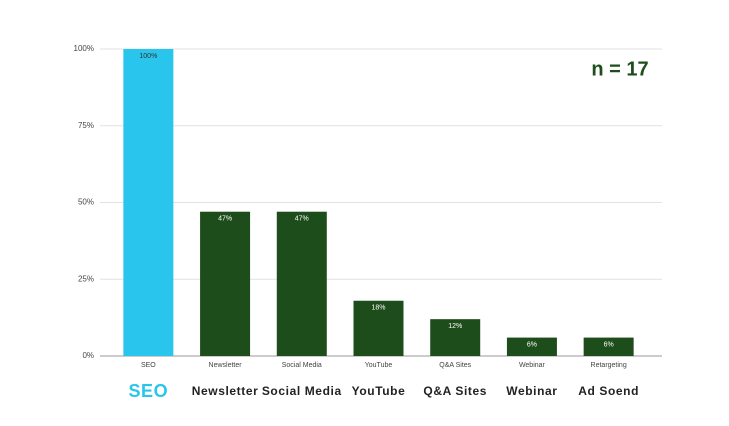 The height and width of the screenshot is (426, 729). I want to click on y-tick-label: 50%, so click(86, 202).